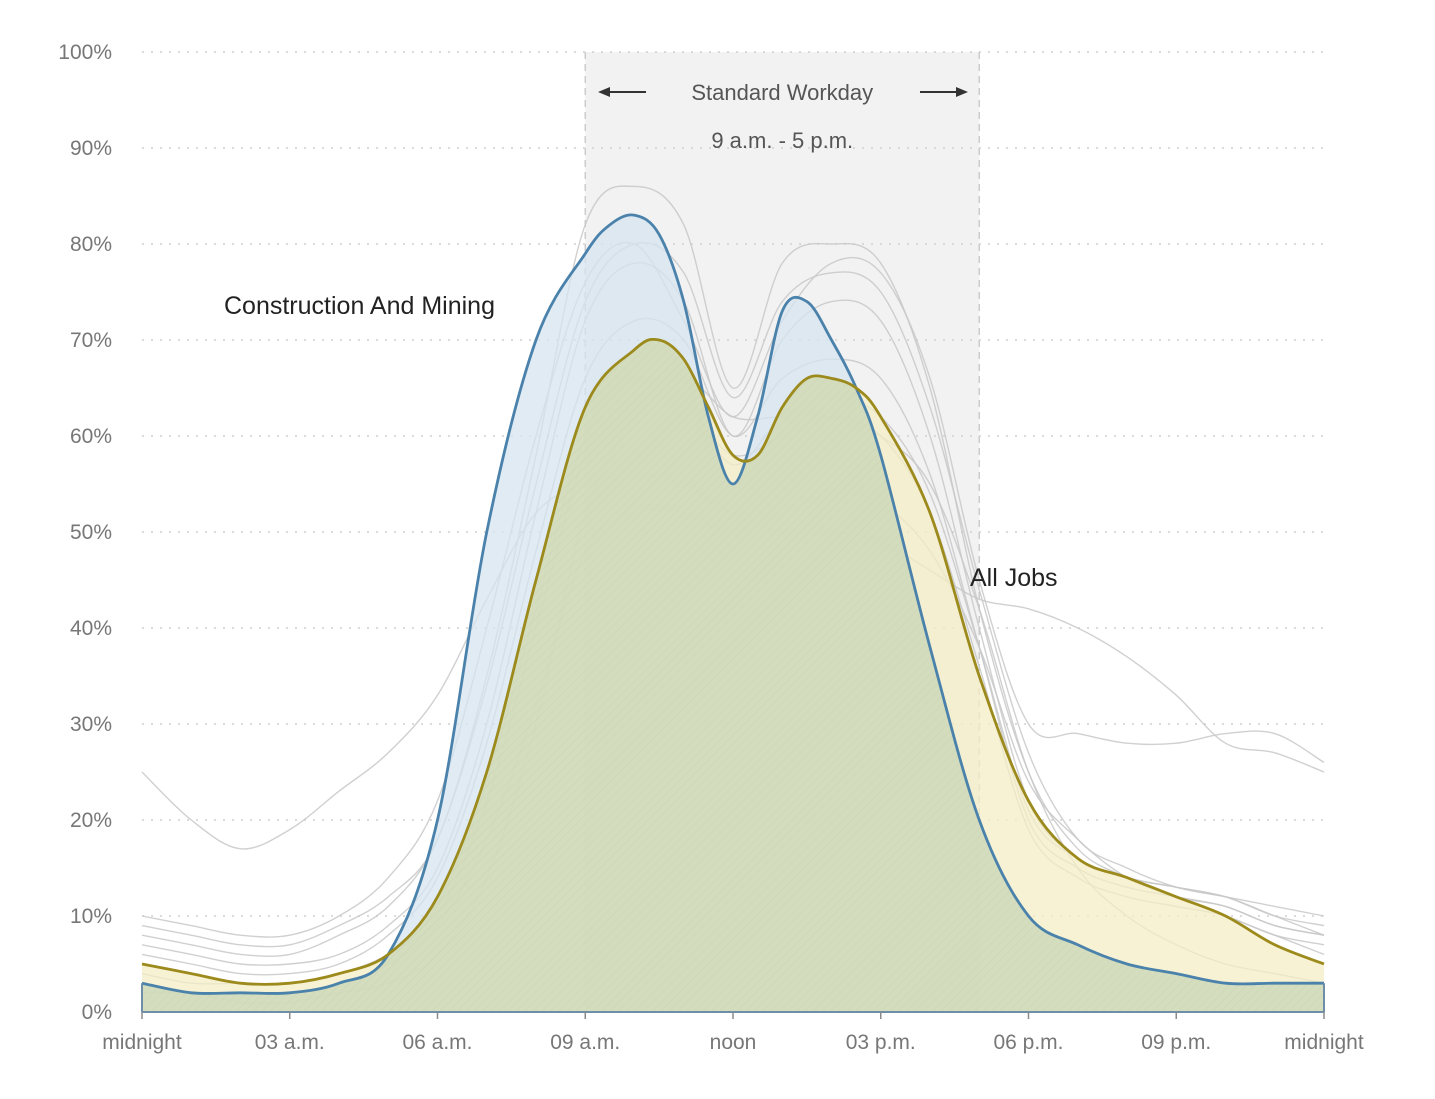  I want to click on y-tick-label: 30%, so click(91, 724).